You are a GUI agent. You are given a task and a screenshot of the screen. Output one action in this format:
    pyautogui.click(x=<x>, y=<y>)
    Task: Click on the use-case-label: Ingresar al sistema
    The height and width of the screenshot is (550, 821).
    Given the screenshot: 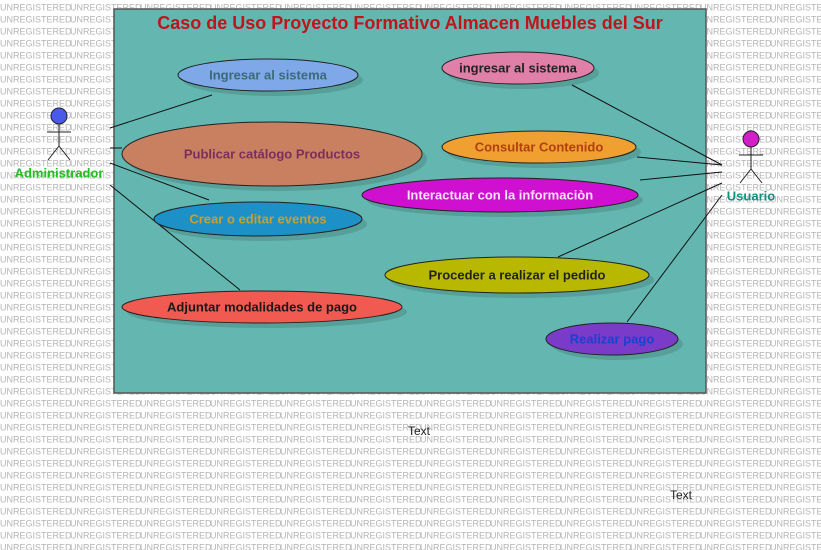 What is the action you would take?
    pyautogui.click(x=268, y=74)
    